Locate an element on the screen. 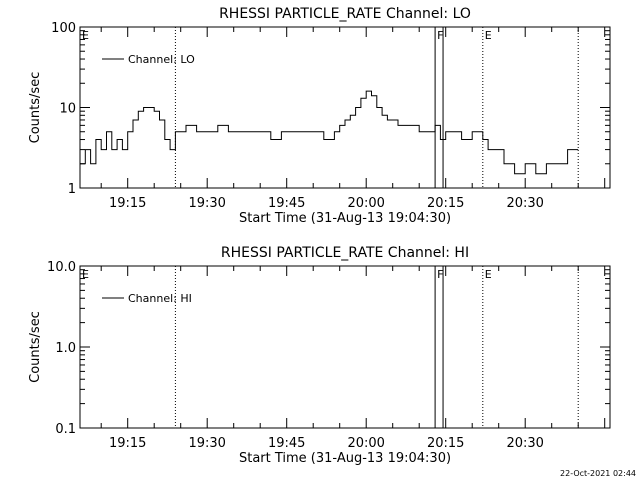 This screenshot has width=640, height=480. y-tick-label: 1.0 is located at coordinates (65, 348).